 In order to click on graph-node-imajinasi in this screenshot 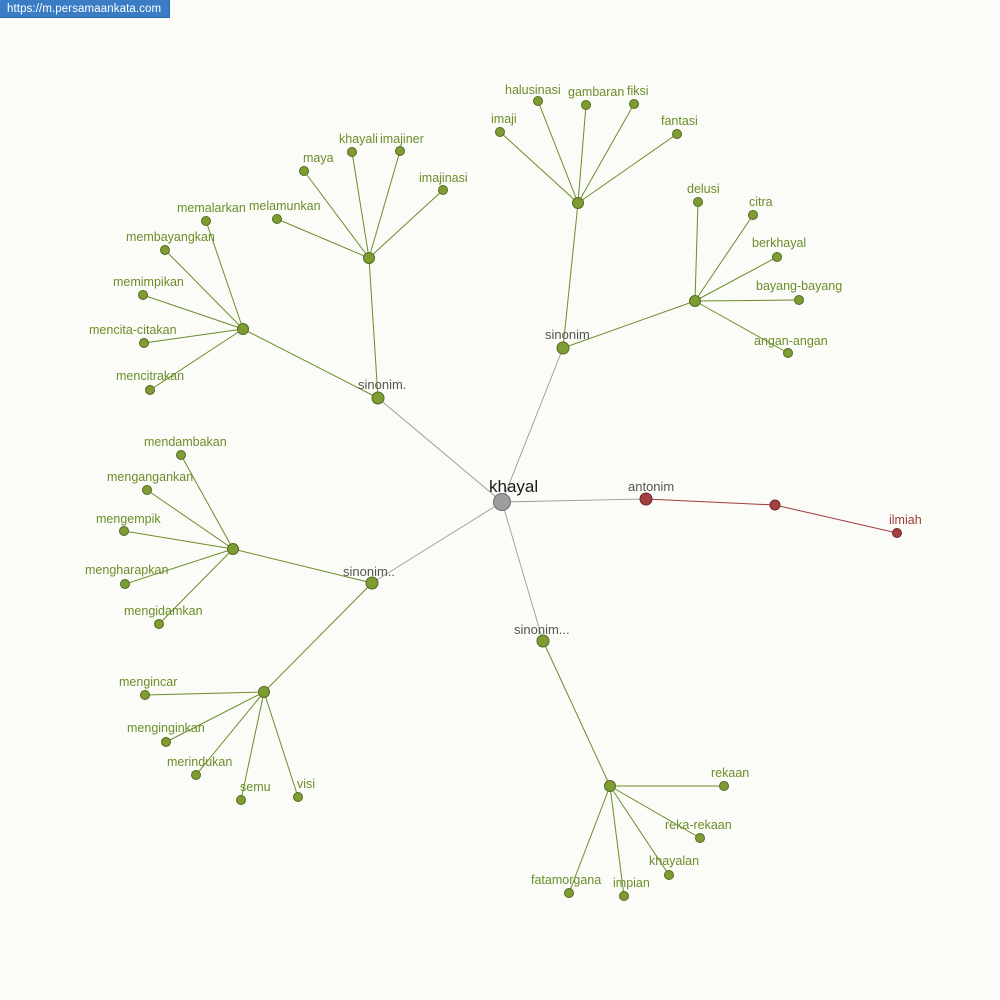, I will do `click(443, 190)`.